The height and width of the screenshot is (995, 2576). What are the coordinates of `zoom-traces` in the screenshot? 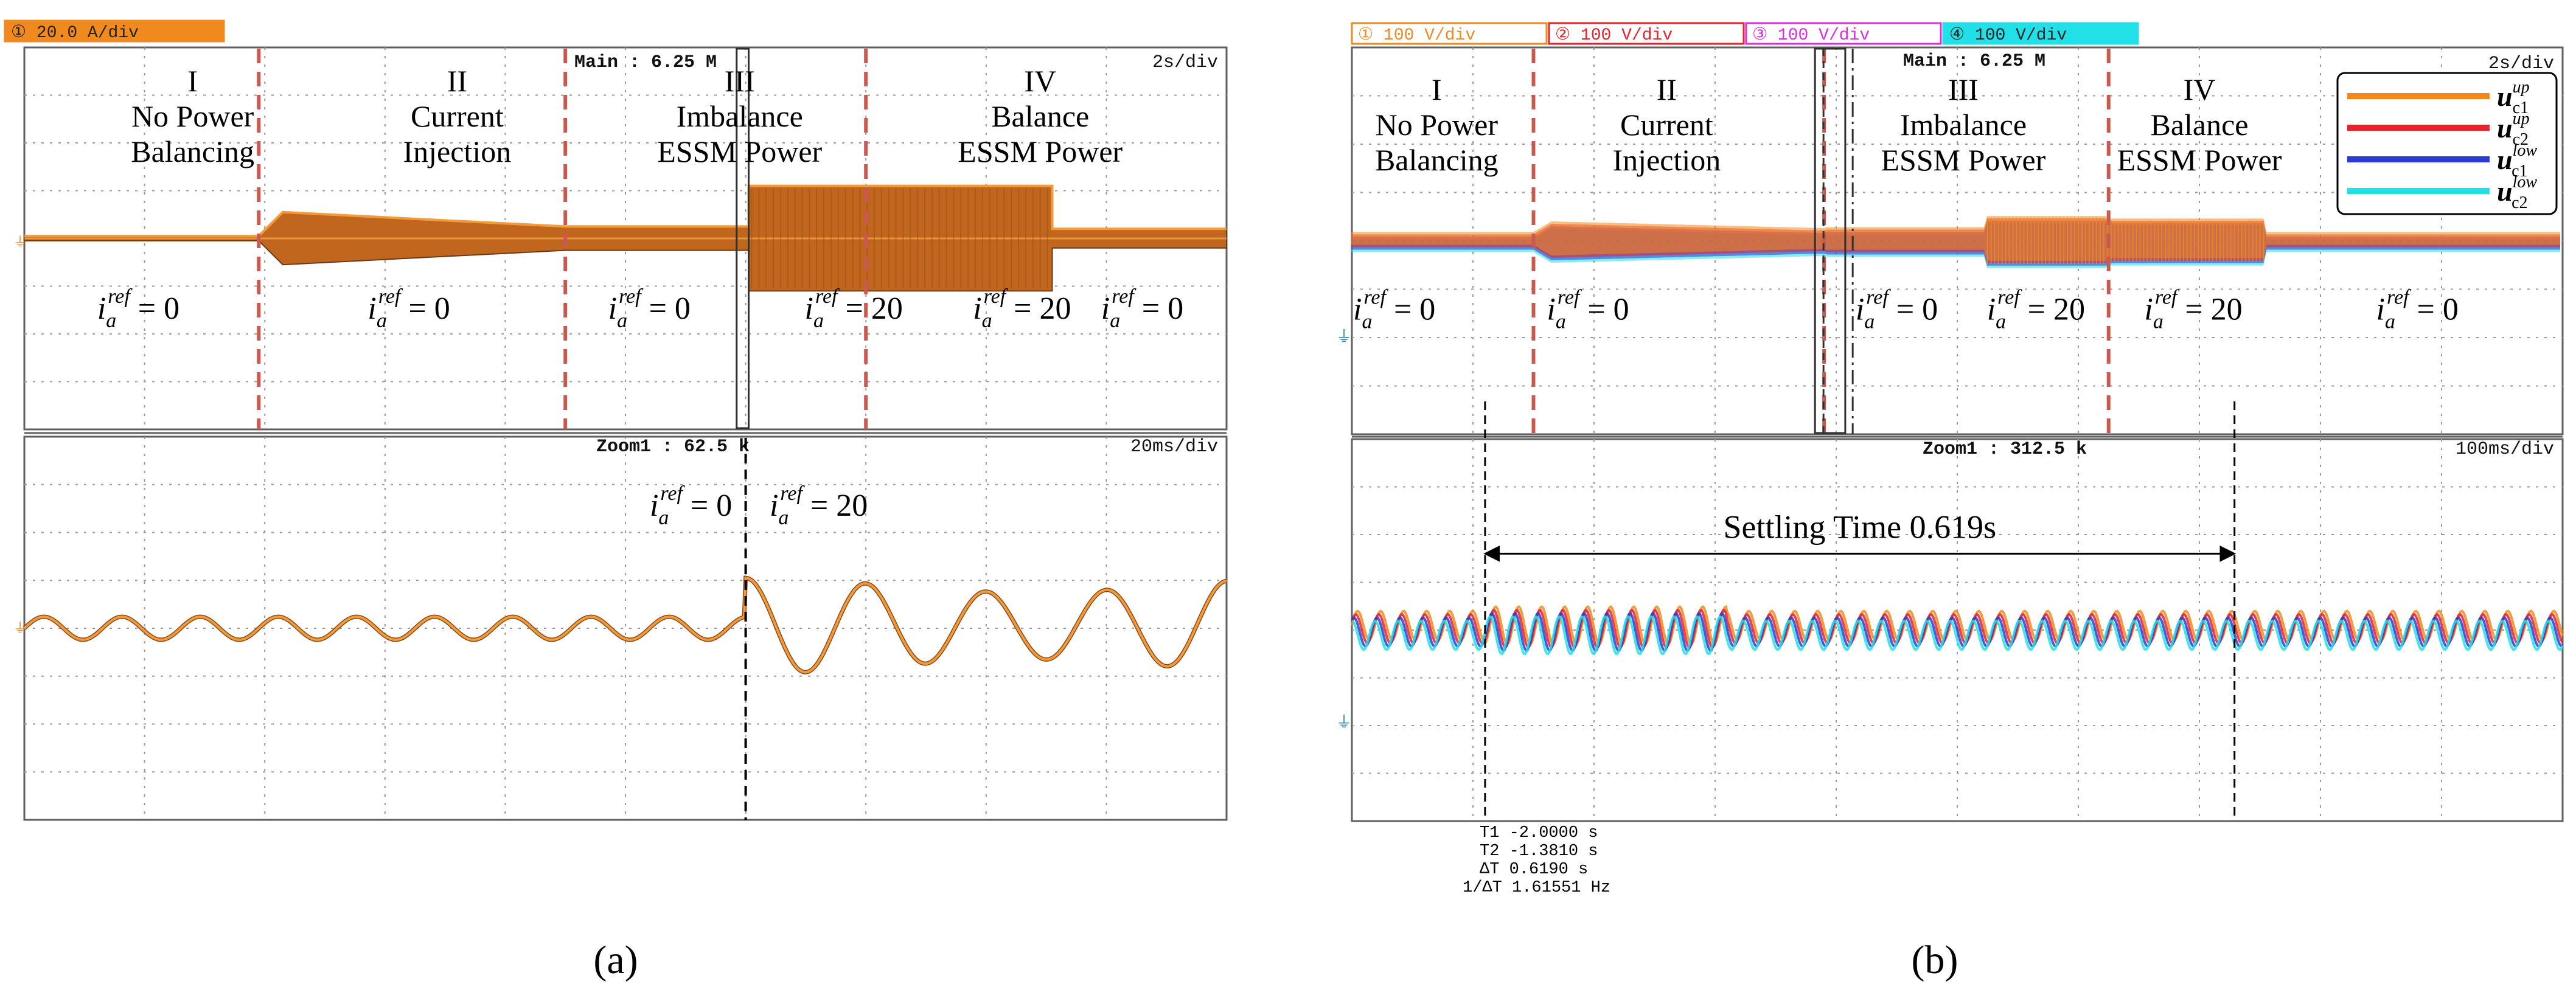 It's located at (1957, 630).